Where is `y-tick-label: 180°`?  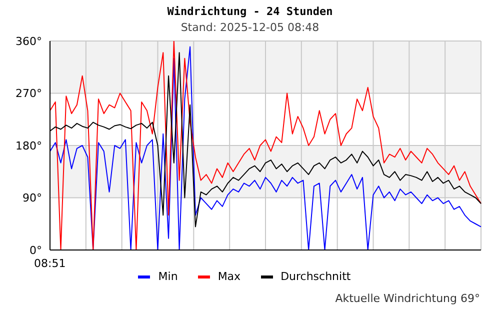 y-tick-label: 180° is located at coordinates (29, 145).